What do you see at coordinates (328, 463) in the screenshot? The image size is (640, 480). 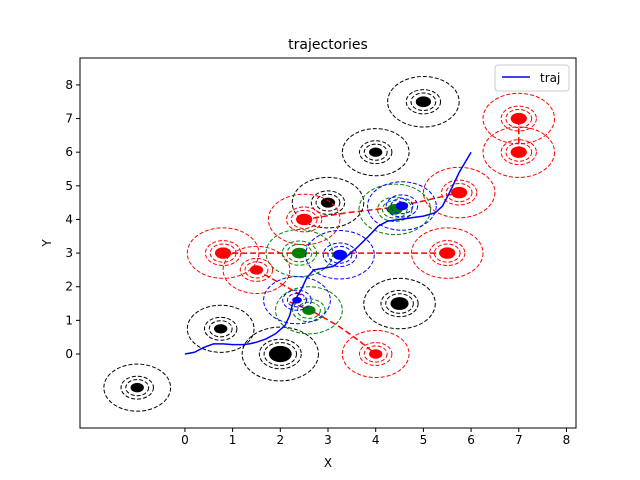 I see `x-axis-label: X` at bounding box center [328, 463].